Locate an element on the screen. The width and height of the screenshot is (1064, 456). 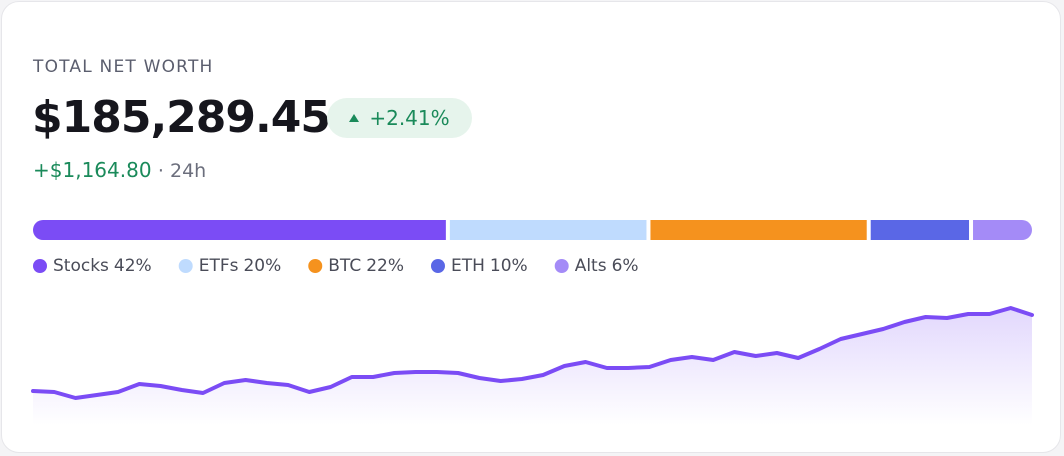
change-amount: +$1,164.80 is located at coordinates (92, 170).